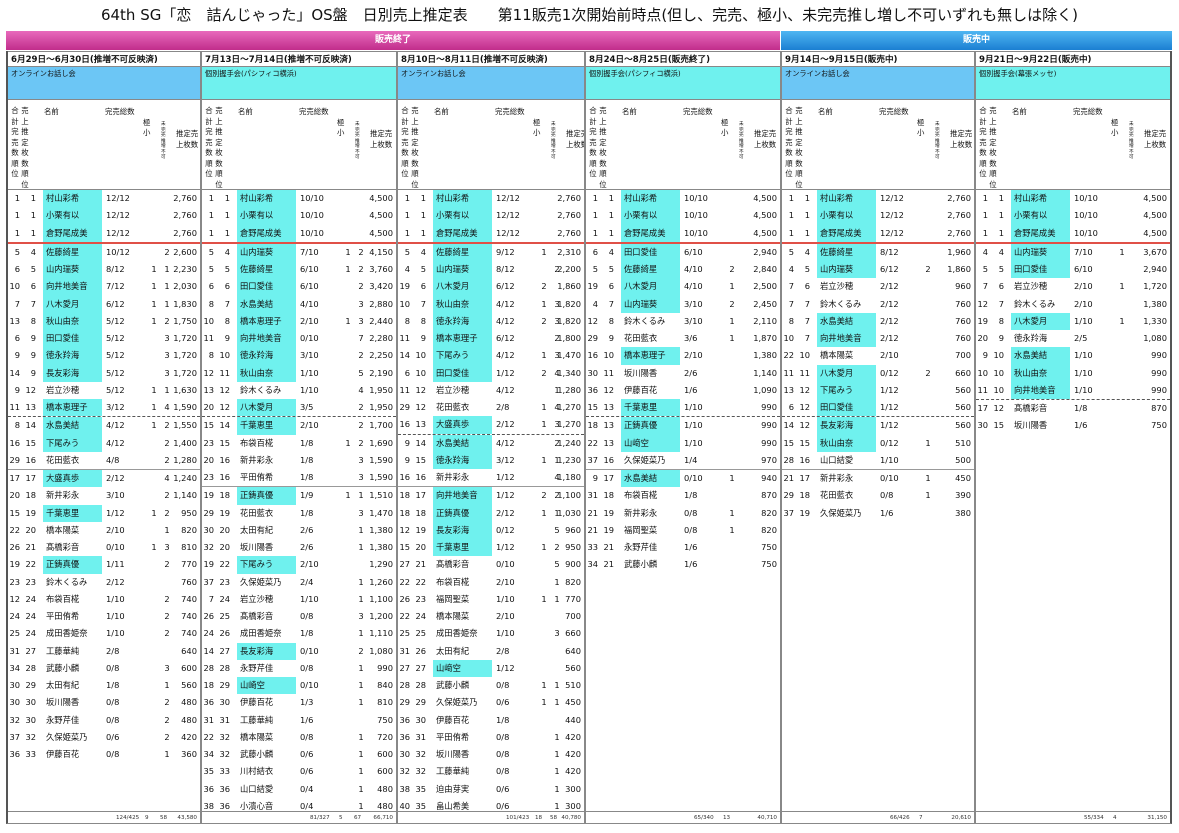  What do you see at coordinates (769, 407) in the screenshot?
I see `estimated-sales: 990` at bounding box center [769, 407].